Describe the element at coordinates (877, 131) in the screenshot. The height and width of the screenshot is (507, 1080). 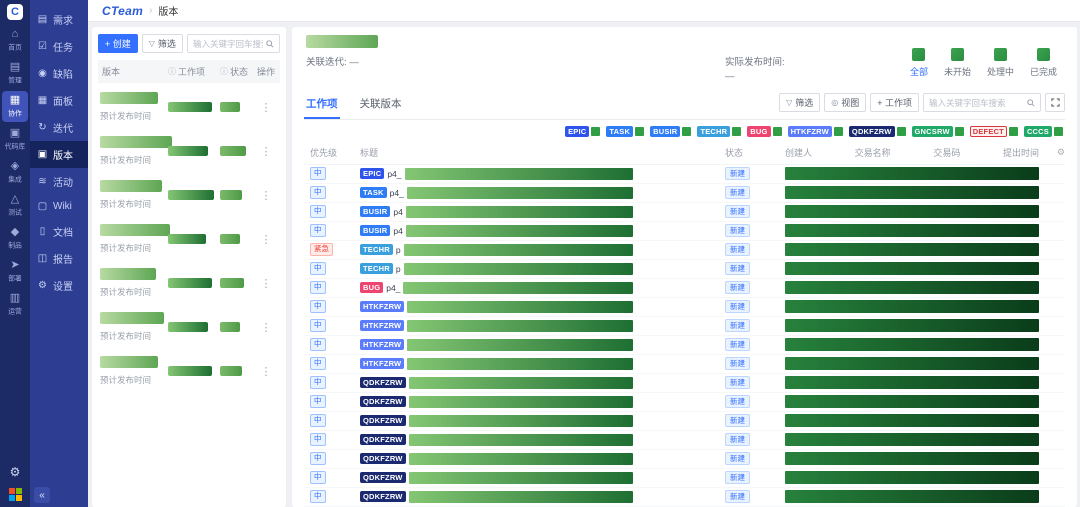
I see `type-legend-item: QDKFZRW` at that location.